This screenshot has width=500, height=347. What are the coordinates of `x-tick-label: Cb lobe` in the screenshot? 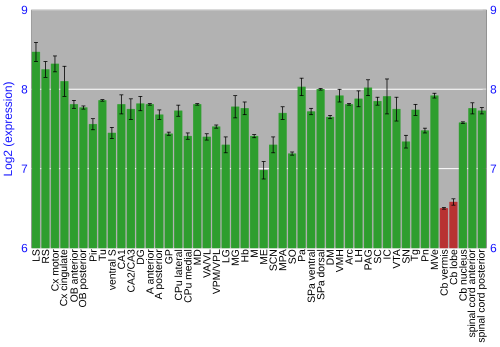 It's located at (454, 267).